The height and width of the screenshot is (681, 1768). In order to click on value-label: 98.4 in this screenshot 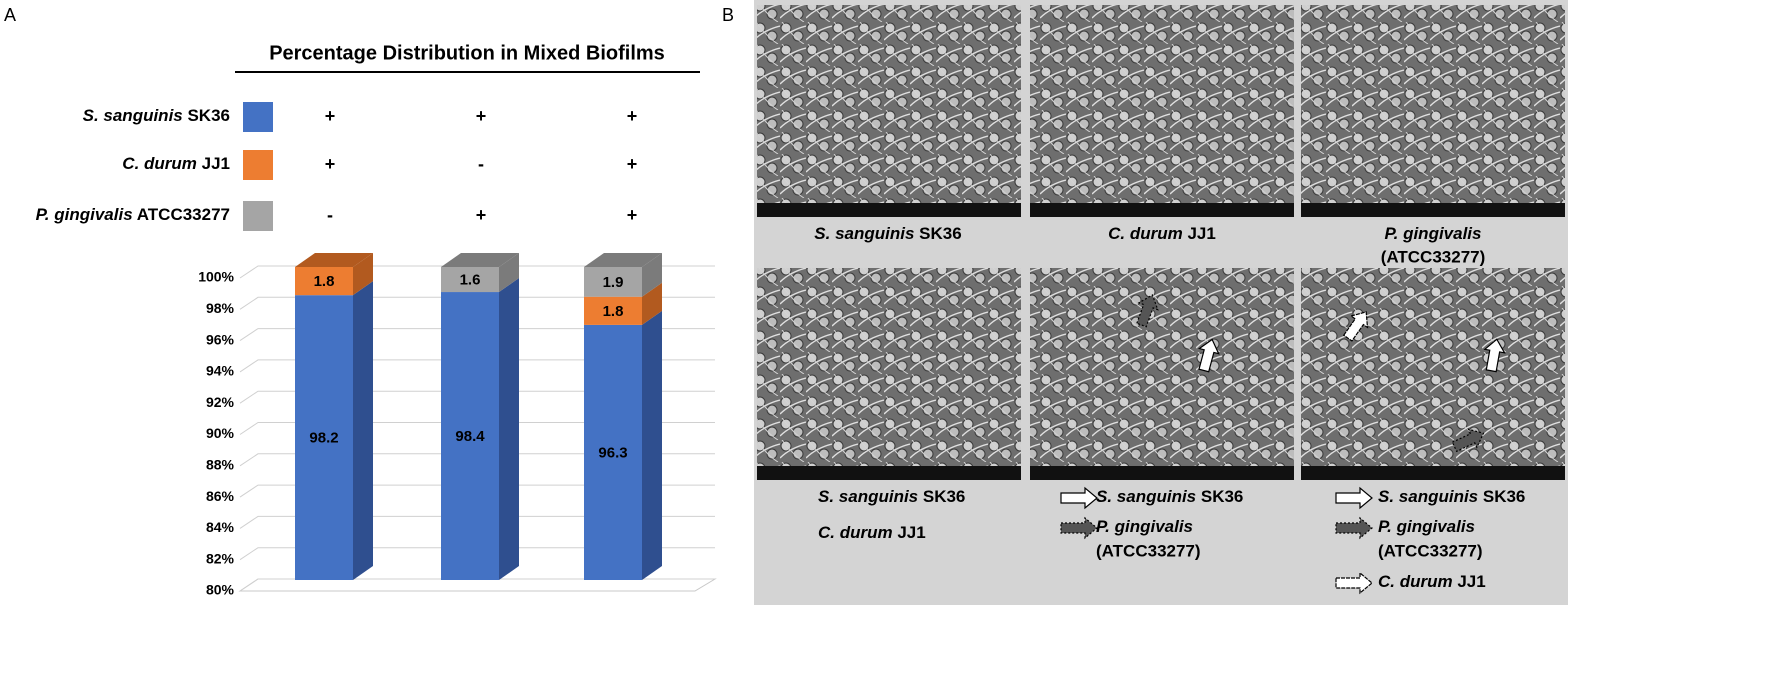, I will do `click(470, 436)`.